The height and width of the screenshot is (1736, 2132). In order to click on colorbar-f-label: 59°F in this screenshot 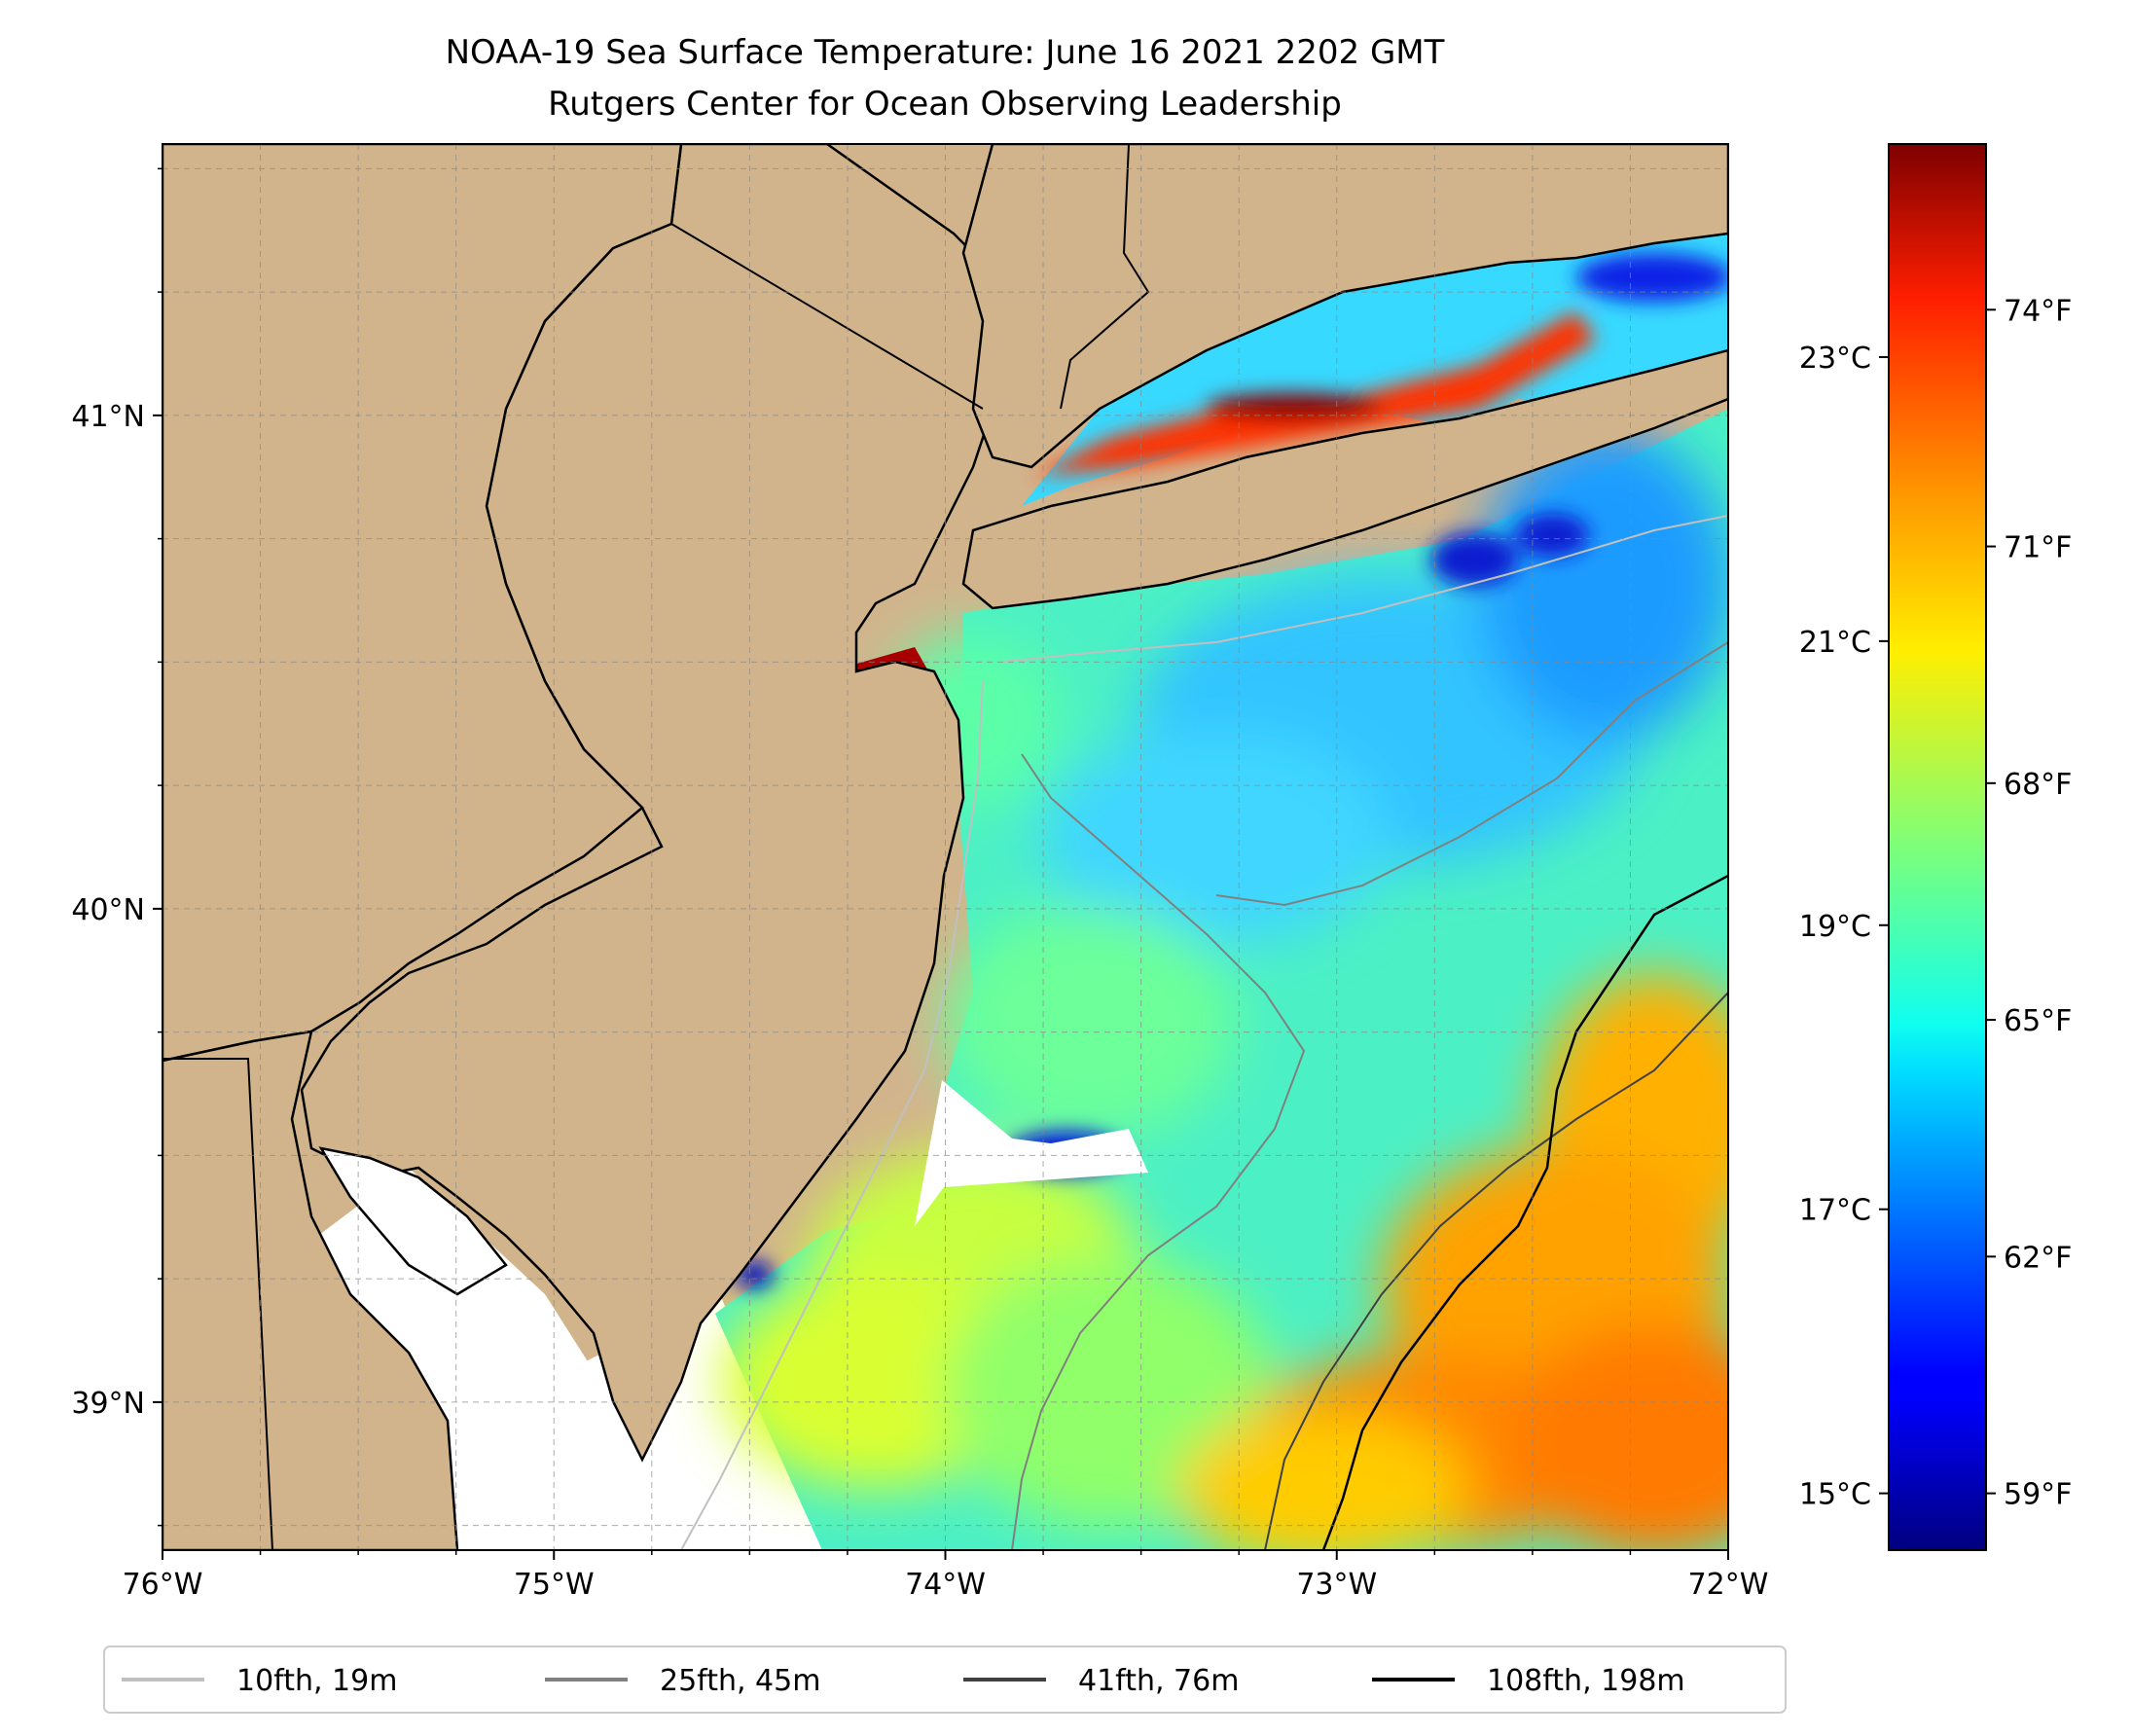, I will do `click(2038, 1495)`.